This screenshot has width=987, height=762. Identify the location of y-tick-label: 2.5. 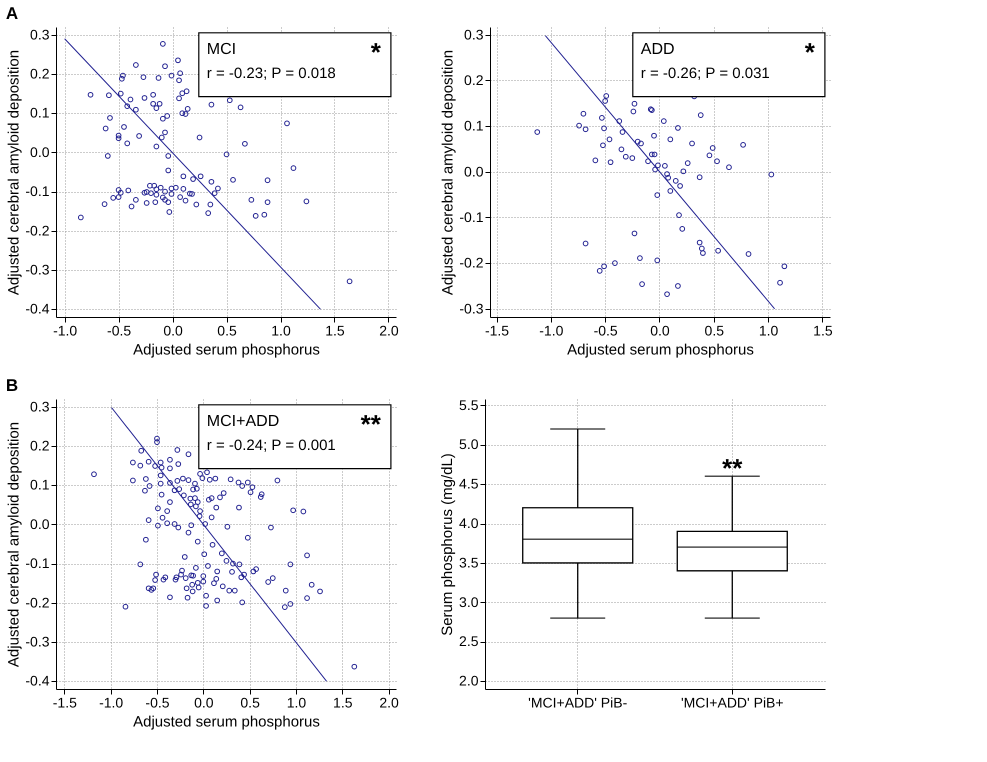
(469, 641).